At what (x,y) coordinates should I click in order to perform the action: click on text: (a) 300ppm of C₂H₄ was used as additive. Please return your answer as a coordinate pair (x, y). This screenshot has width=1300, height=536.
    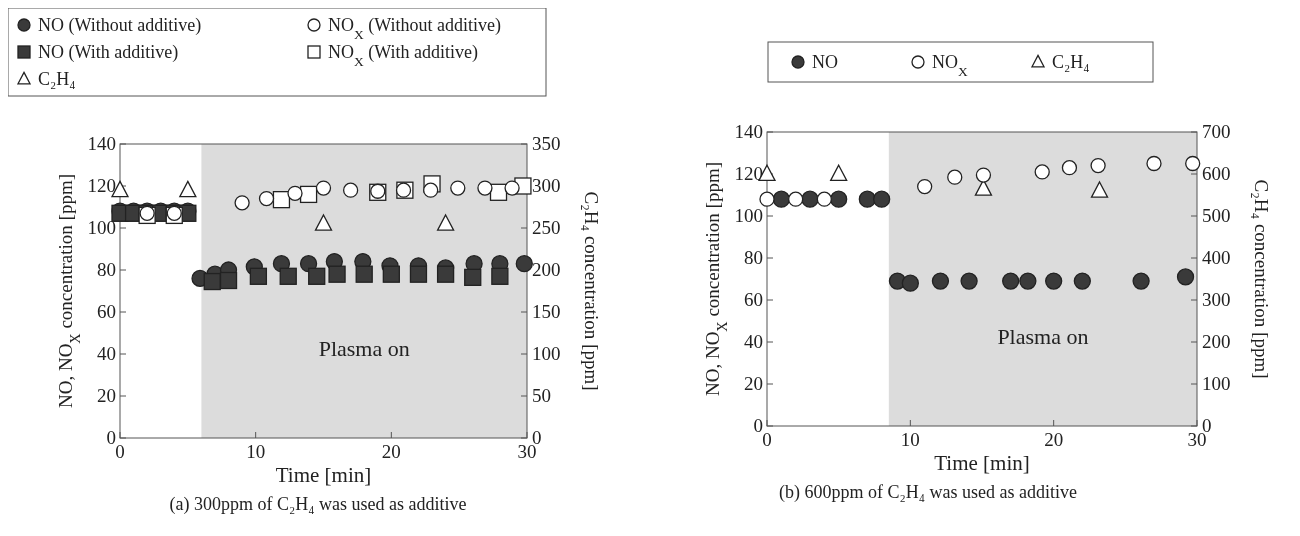
    Looking at the image, I should click on (318, 504).